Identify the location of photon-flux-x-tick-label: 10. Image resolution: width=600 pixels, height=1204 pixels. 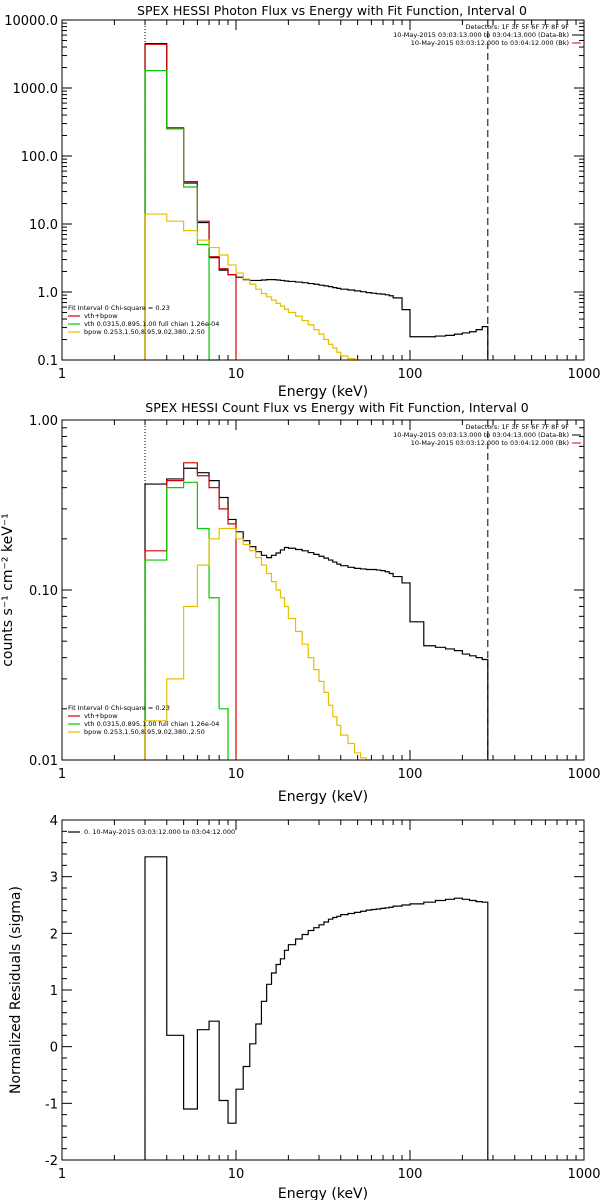
(236, 374).